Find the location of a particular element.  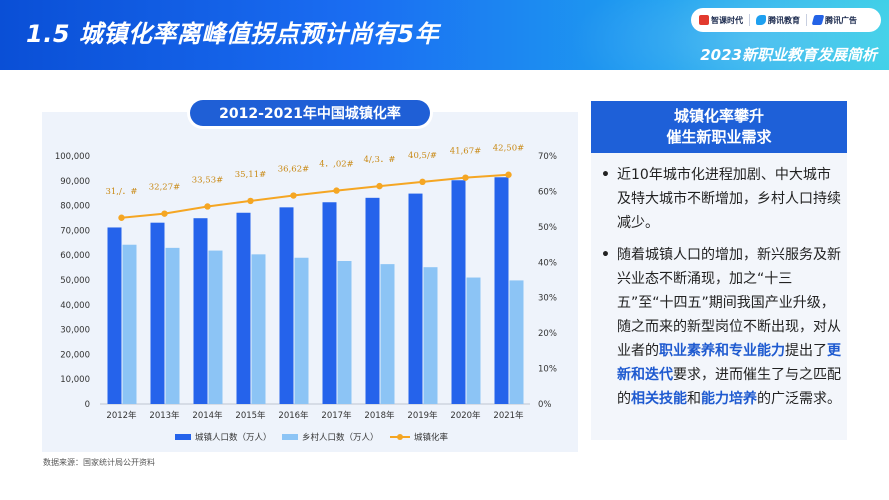

chart-title: 2012-2021年中国城镇化率 is located at coordinates (310, 113).